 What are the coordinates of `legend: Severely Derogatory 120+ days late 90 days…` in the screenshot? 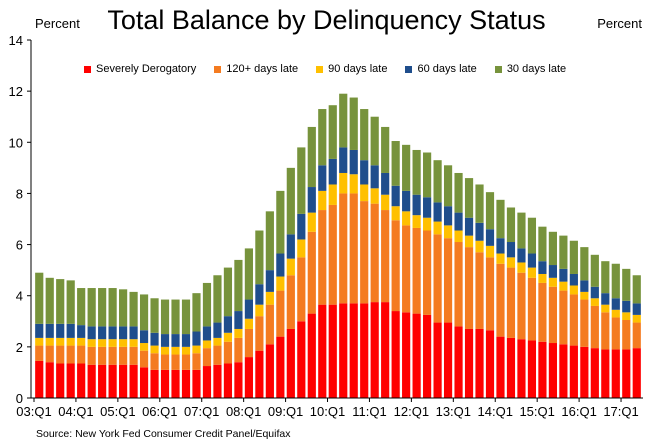 It's located at (344, 69).